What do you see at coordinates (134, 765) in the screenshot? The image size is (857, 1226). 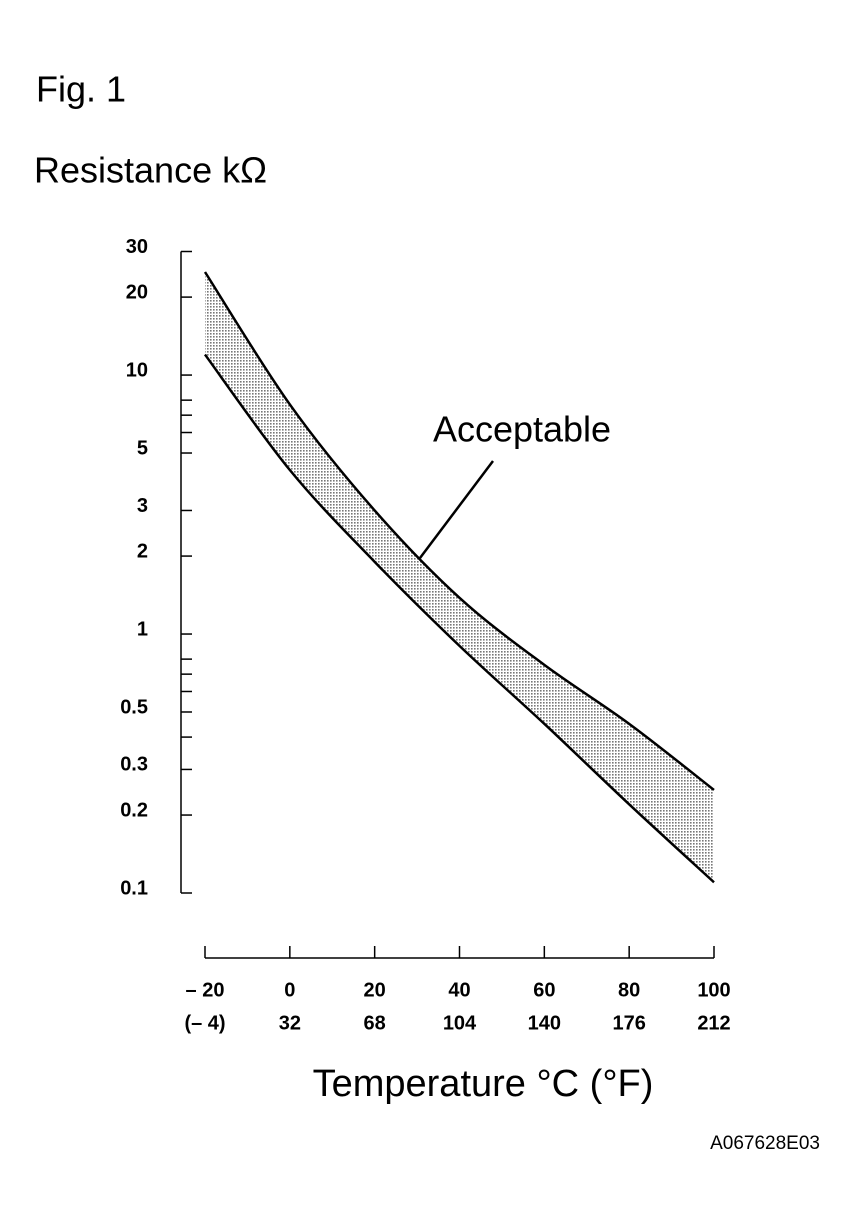 I see `y-tick-label: 0.3` at bounding box center [134, 765].